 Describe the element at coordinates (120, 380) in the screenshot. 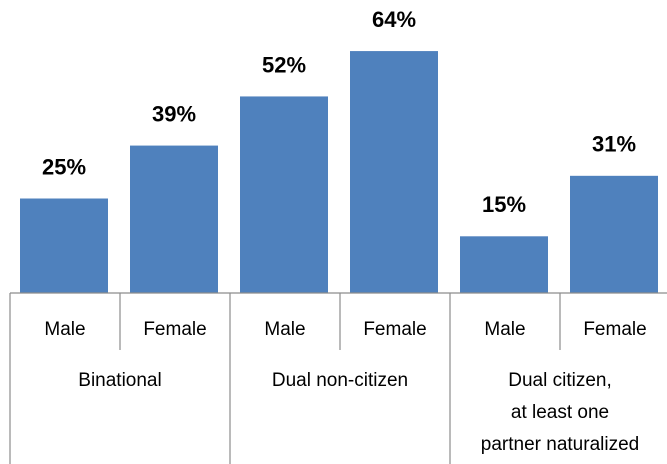

I see `group-label: Binational` at that location.